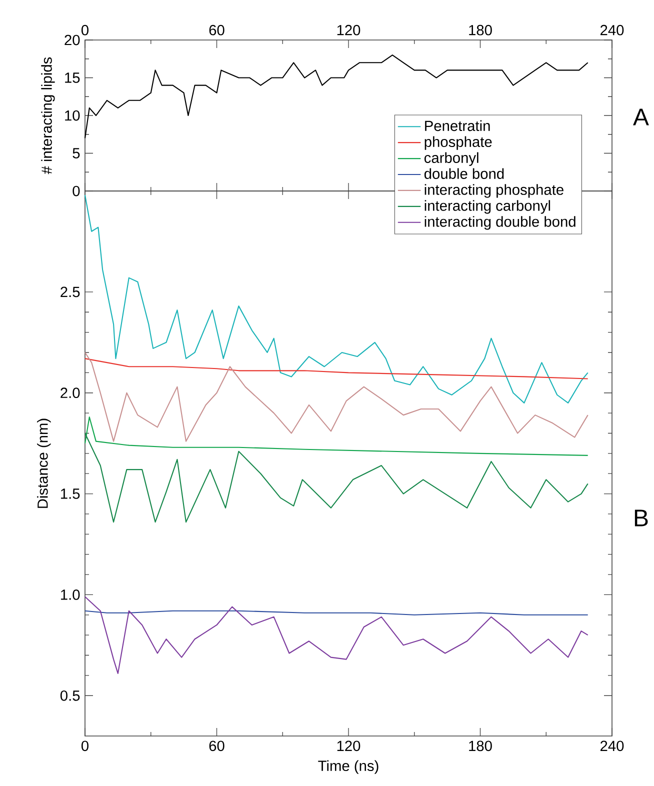 Image resolution: width=654 pixels, height=786 pixels. Describe the element at coordinates (641, 518) in the screenshot. I see `text: B` at that location.